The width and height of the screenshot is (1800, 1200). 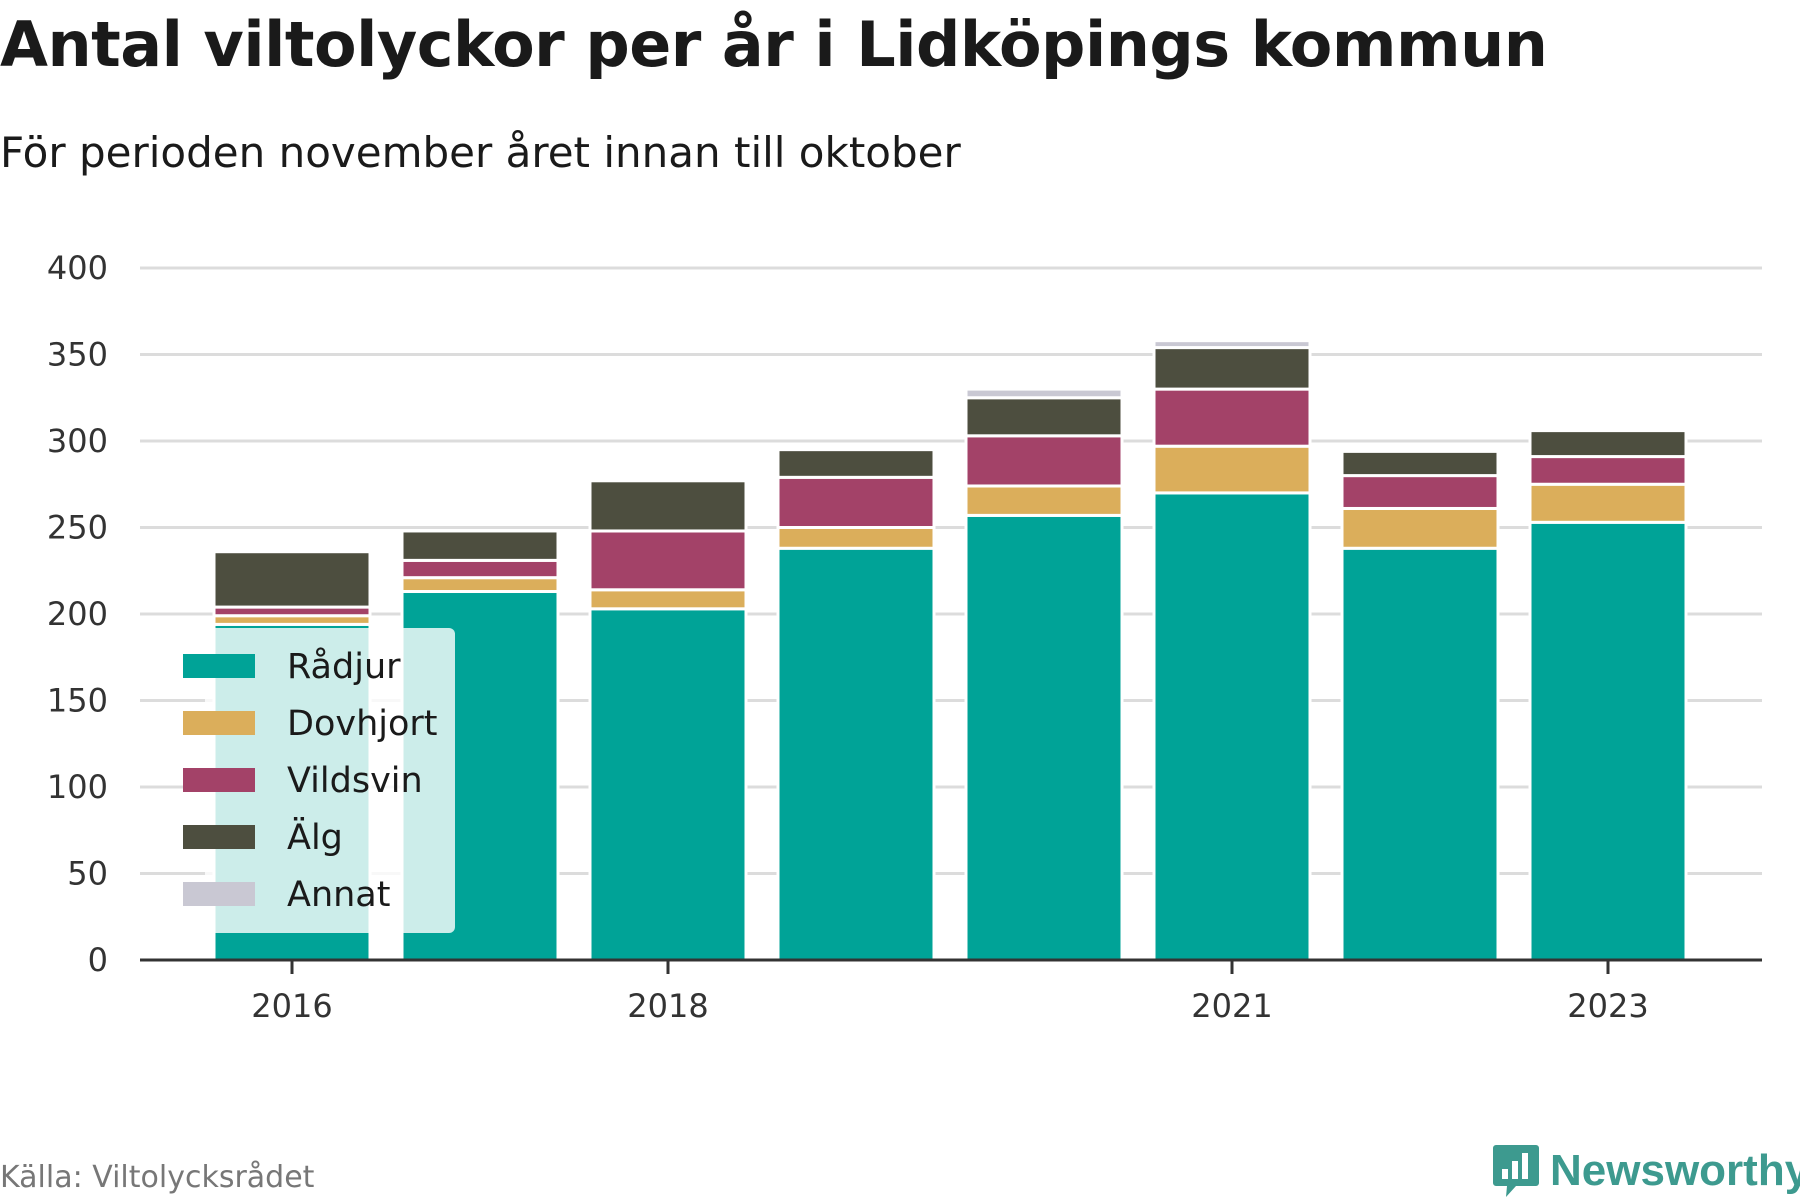 I want to click on y-tick-label: 100, so click(x=77, y=787).